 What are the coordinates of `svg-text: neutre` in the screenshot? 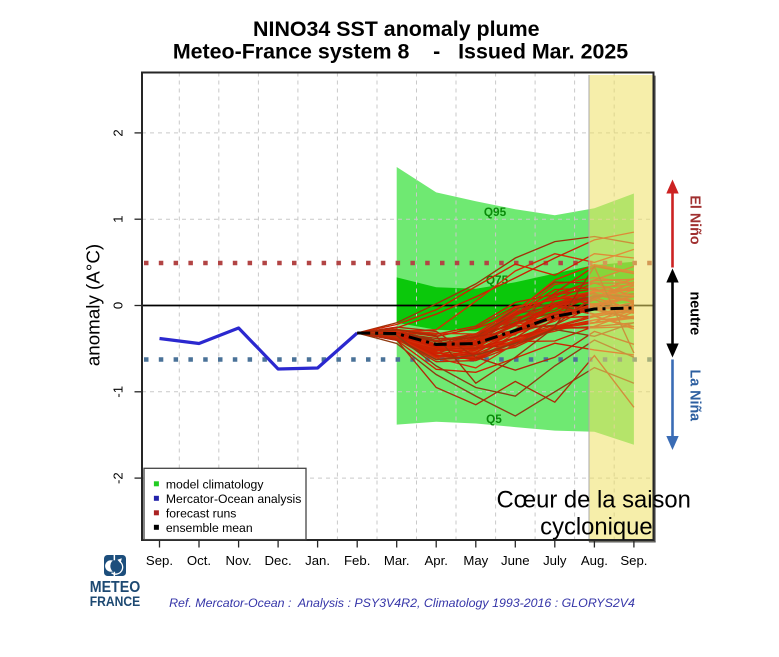 It's located at (695, 314).